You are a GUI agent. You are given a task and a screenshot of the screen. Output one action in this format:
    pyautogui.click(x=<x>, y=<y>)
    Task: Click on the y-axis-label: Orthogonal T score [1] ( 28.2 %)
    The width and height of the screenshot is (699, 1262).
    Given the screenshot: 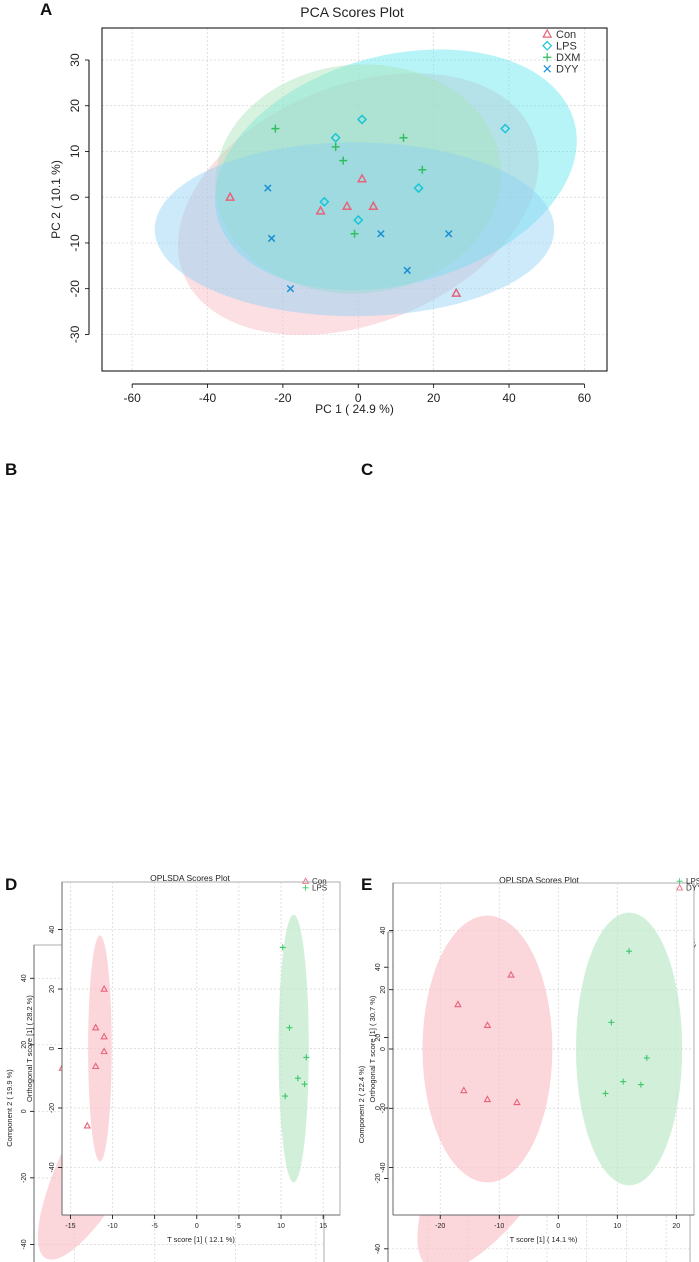 What is the action you would take?
    pyautogui.click(x=29, y=1048)
    